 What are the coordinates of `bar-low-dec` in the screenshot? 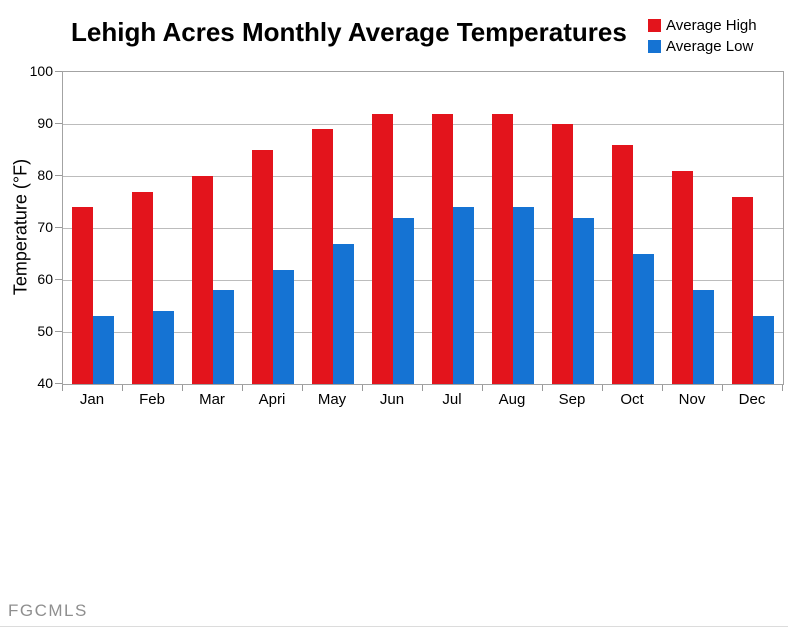 It's located at (763, 350).